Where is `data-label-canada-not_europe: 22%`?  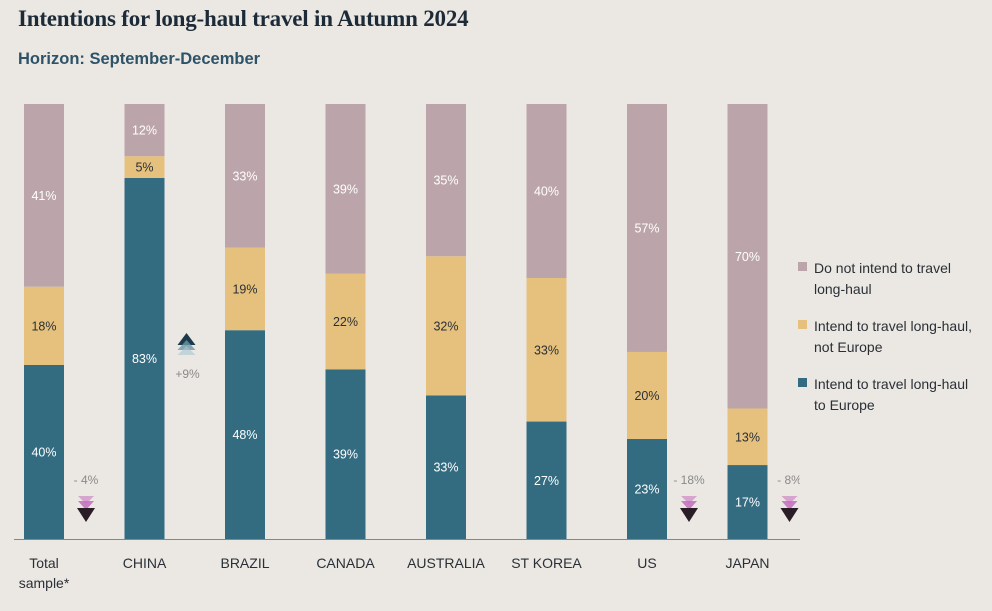
data-label-canada-not_europe: 22% is located at coordinates (345, 322).